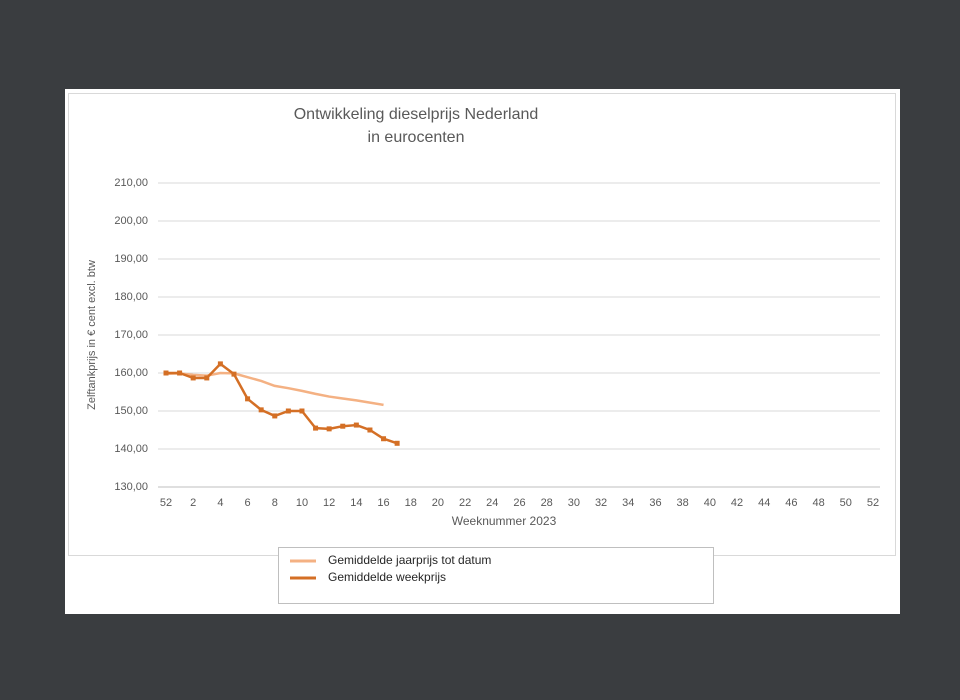 This screenshot has height=700, width=960. I want to click on y-tick-label: 160,00, so click(131, 373).